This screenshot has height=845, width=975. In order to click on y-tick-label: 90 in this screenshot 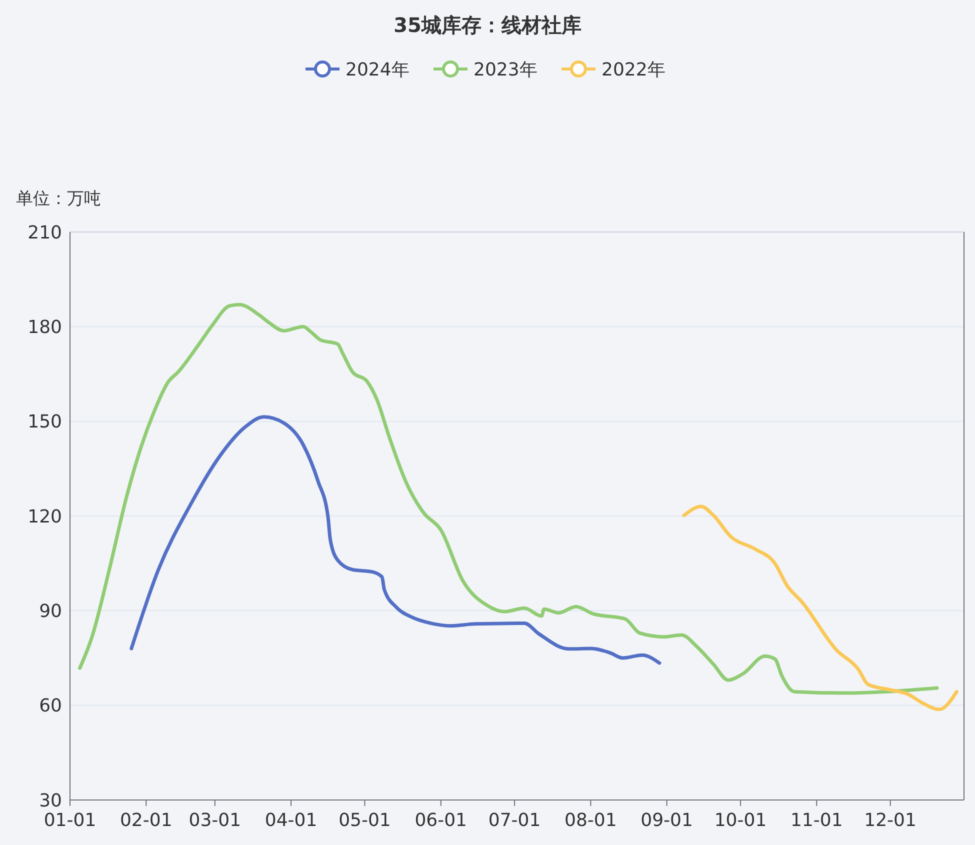, I will do `click(50, 611)`.